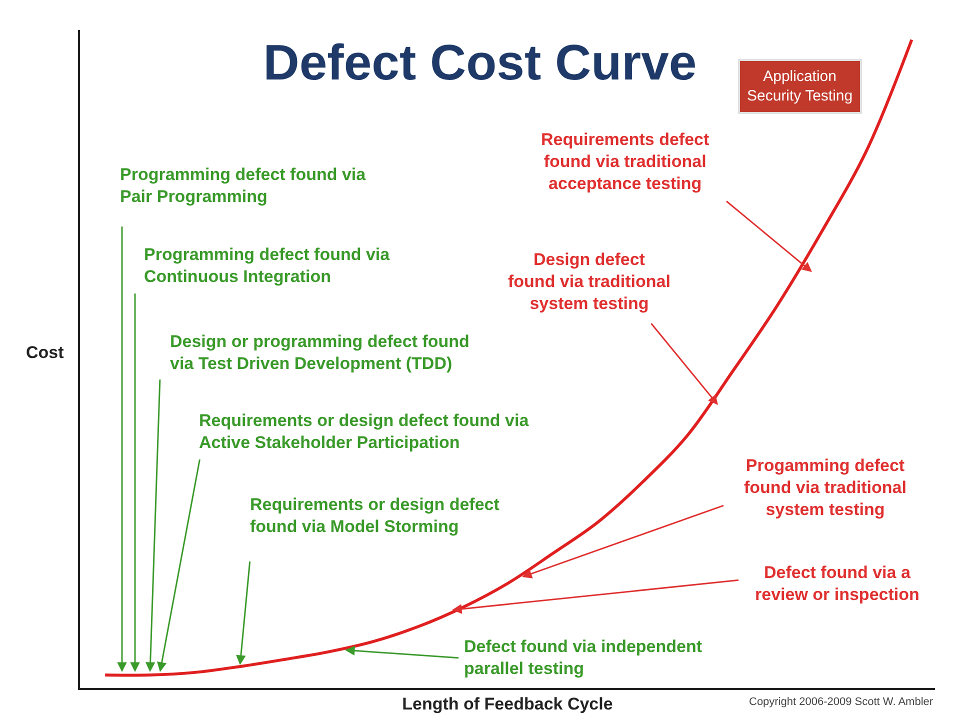 This screenshot has height=720, width=960. Describe the element at coordinates (625, 162) in the screenshot. I see `annotation: Requirements defect found via traditional acceptance testing` at that location.